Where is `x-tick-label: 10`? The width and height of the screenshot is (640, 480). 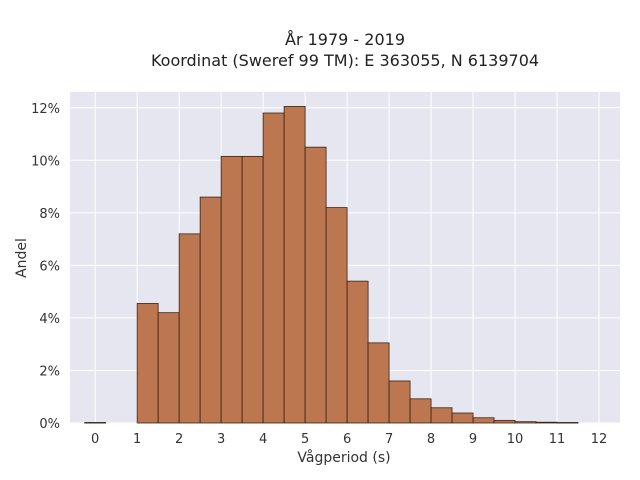 x-tick-label: 10 is located at coordinates (515, 439).